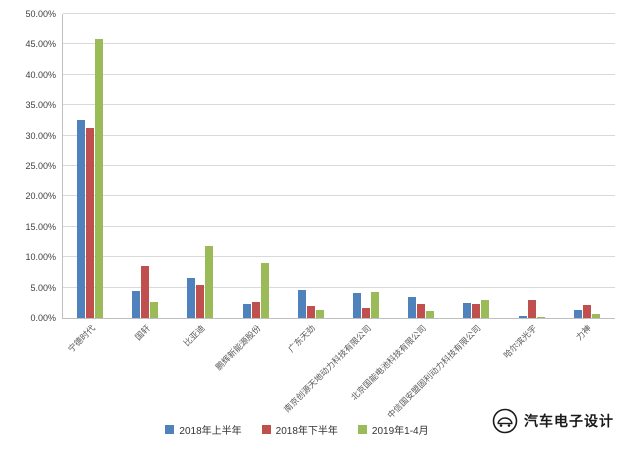 This screenshot has width=628, height=450. Describe the element at coordinates (302, 339) in the screenshot. I see `x-category-label: 广东天劲` at that location.